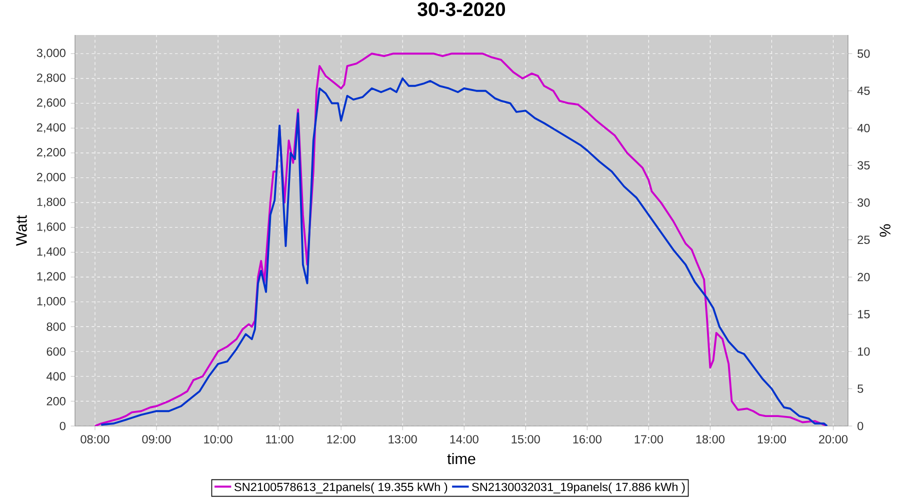  Describe the element at coordinates (710, 439) in the screenshot. I see `x-tick-label: 18:00` at that location.